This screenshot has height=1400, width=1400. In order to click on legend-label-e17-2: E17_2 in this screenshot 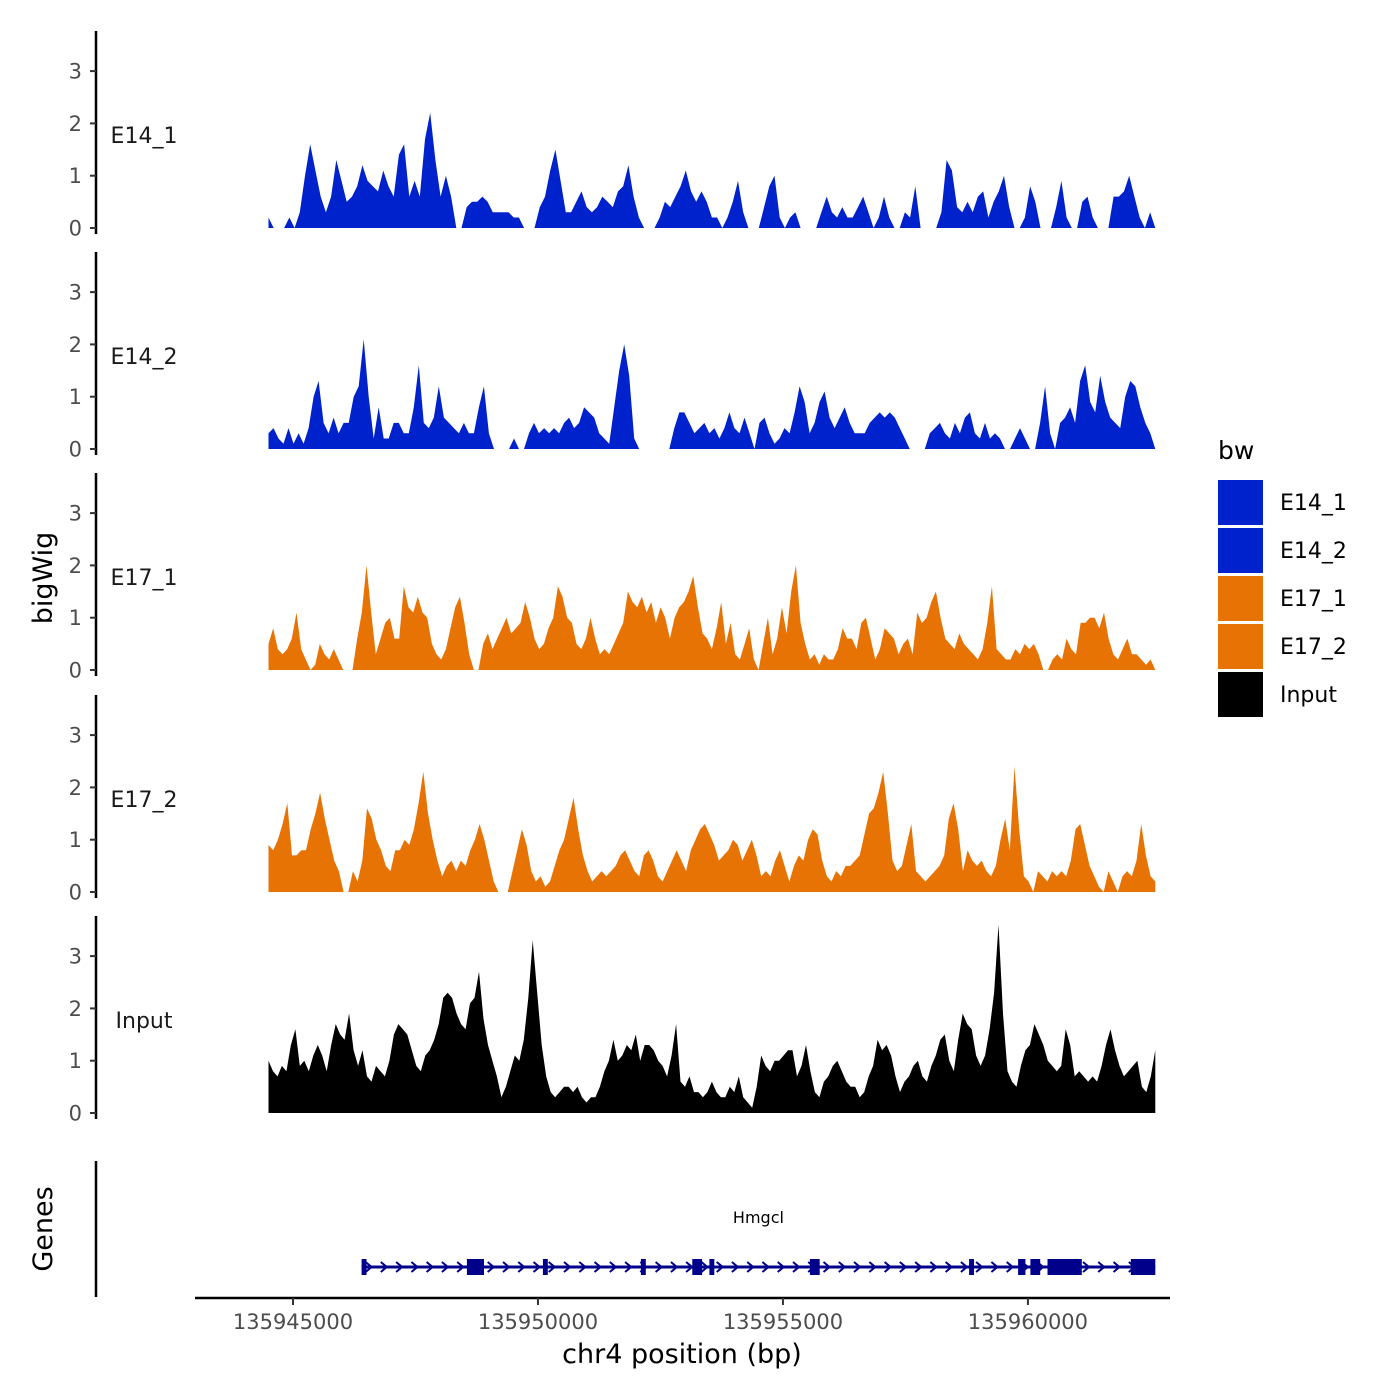, I will do `click(1313, 647)`.